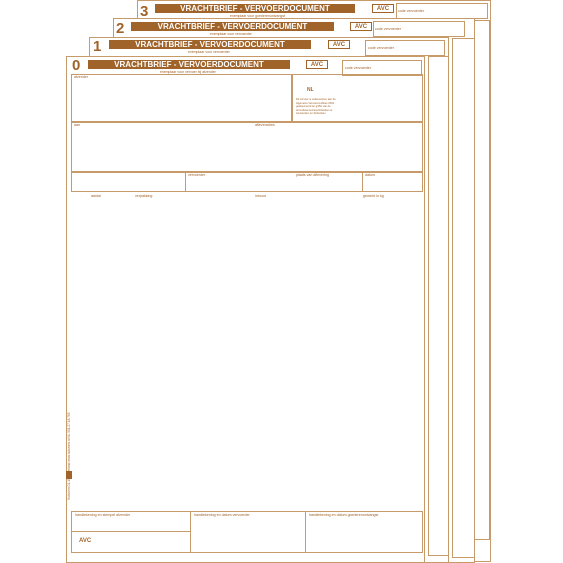 The image size is (563, 563). What do you see at coordinates (344, 515) in the screenshot?
I see `signature-consignee-label: handtekening en datum goederenontvangst` at bounding box center [344, 515].